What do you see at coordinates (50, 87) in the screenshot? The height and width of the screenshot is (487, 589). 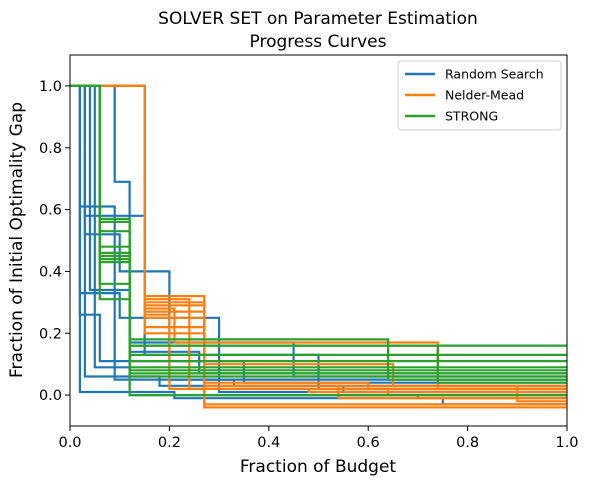 I see `y-tick-label: 1.0` at bounding box center [50, 87].